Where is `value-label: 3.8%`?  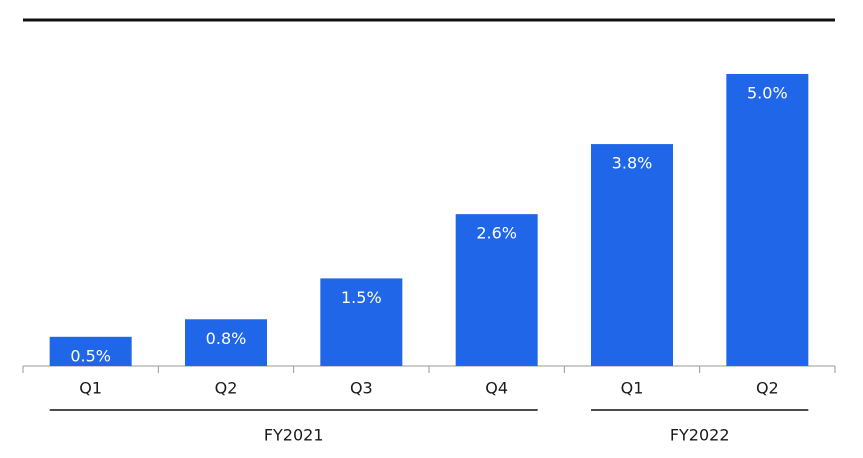 value-label: 3.8% is located at coordinates (632, 163).